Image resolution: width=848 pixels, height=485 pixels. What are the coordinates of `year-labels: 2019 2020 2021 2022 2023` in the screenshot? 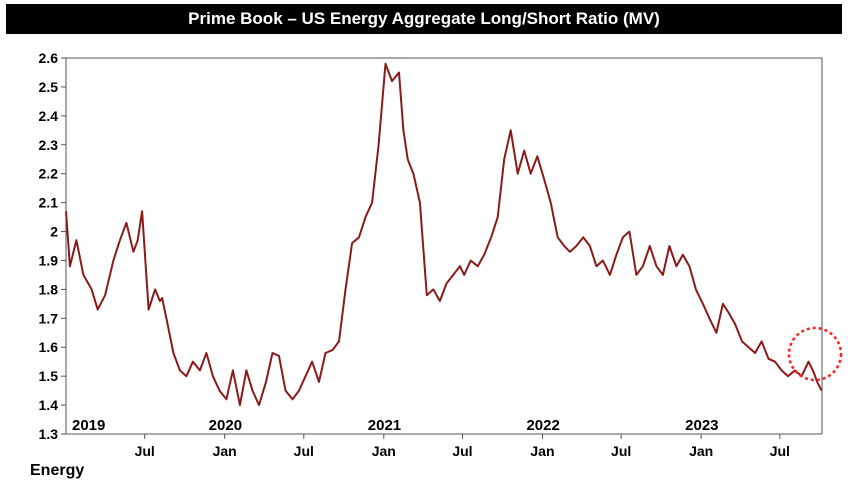 It's located at (395, 425).